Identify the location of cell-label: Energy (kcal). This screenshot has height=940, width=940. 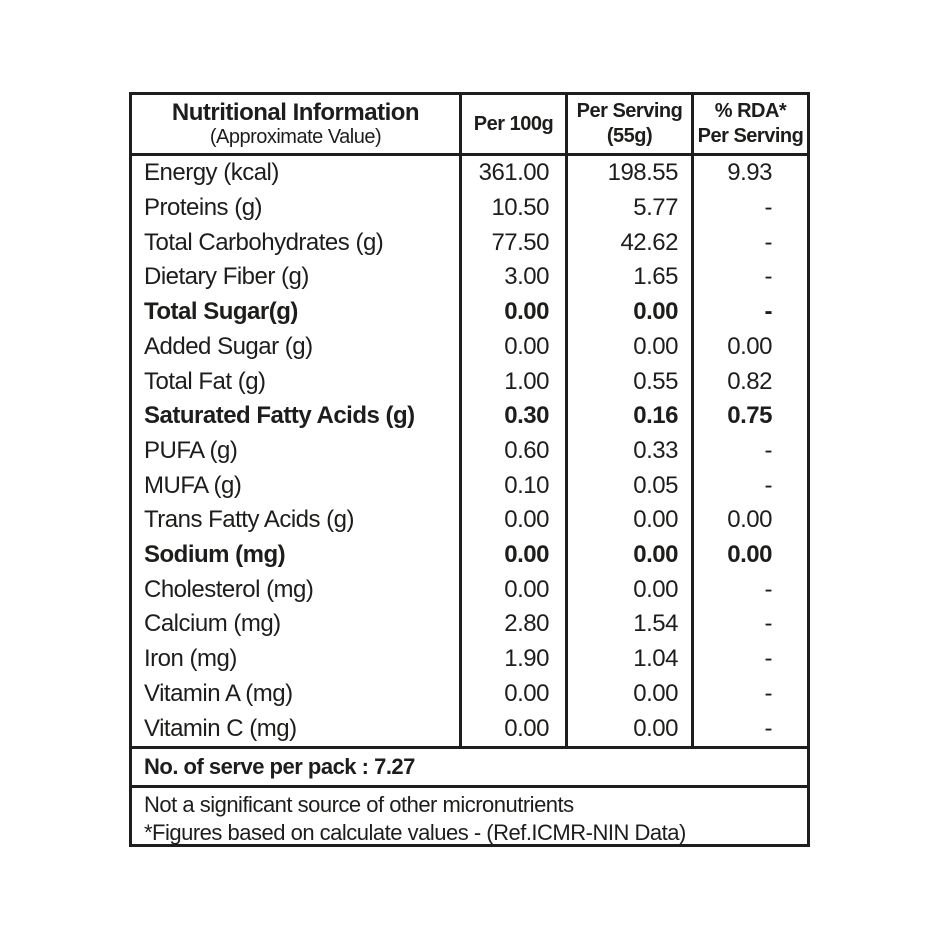
(211, 173).